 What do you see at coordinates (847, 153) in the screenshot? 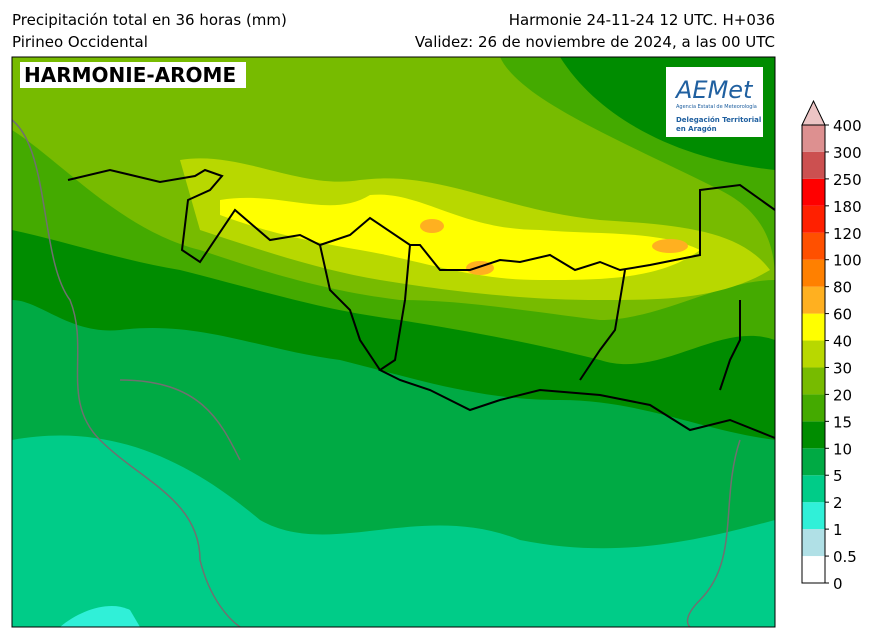
I see `colorbar-label: 300` at bounding box center [847, 153].